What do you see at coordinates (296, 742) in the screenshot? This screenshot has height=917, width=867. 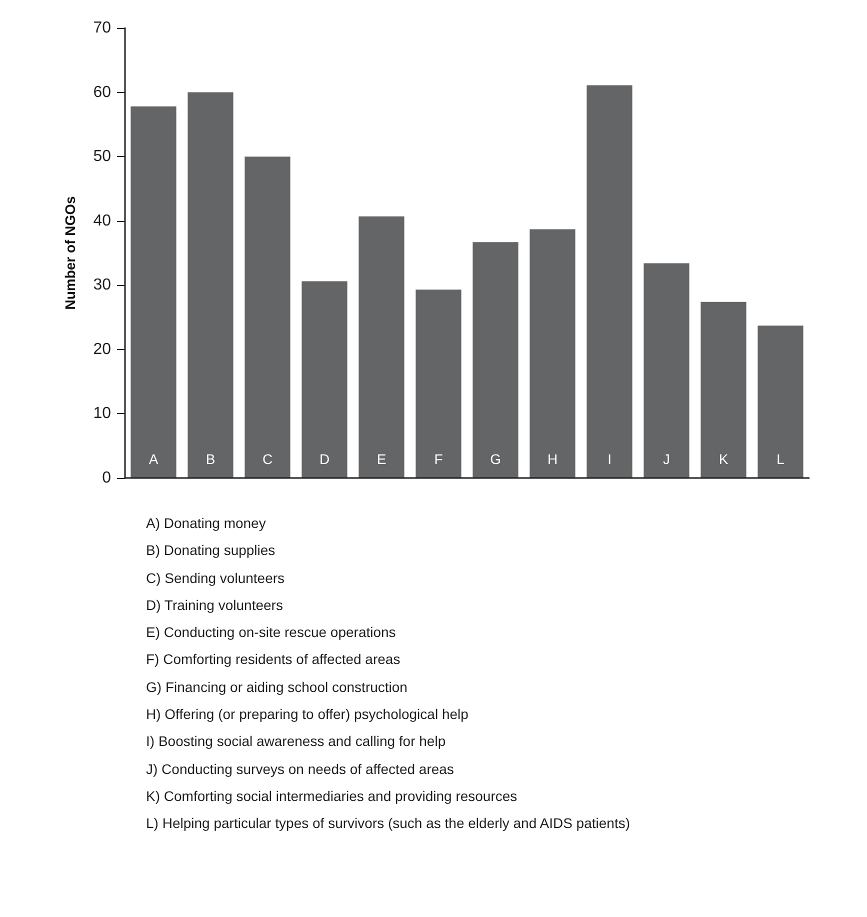 I see `text: I) Boosting social awareness and calling for help` at bounding box center [296, 742].